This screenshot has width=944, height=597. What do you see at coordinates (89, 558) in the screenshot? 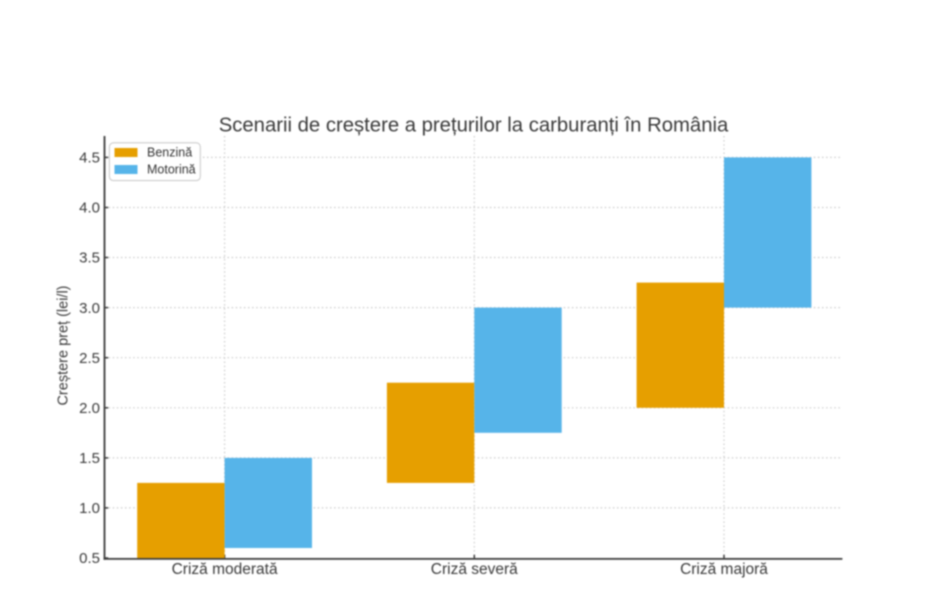
I see `svg-text: 0.5` at bounding box center [89, 558].